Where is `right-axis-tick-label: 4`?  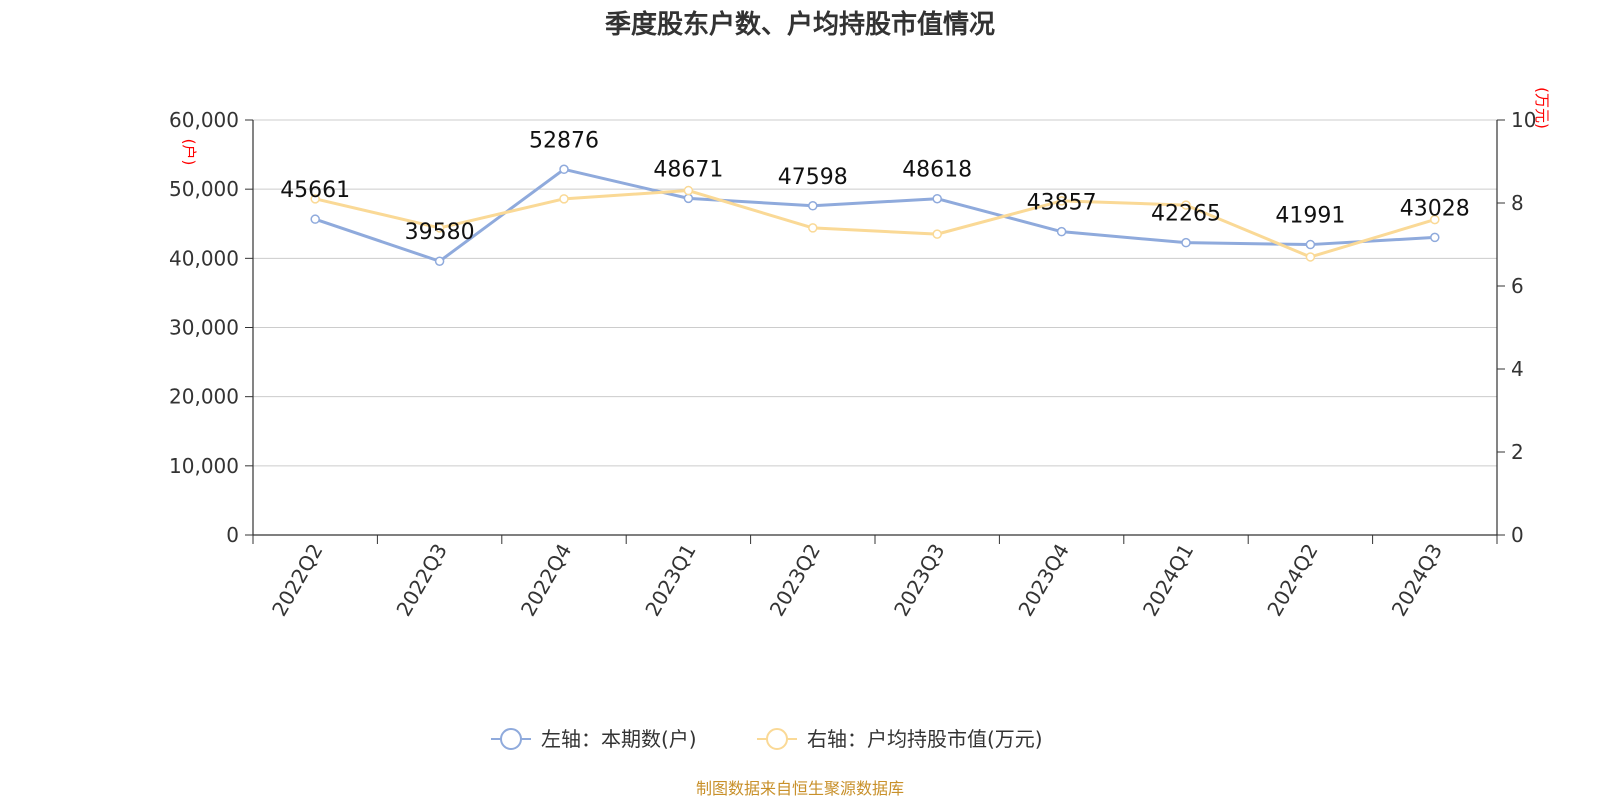
right-axis-tick-label: 4 is located at coordinates (1517, 369).